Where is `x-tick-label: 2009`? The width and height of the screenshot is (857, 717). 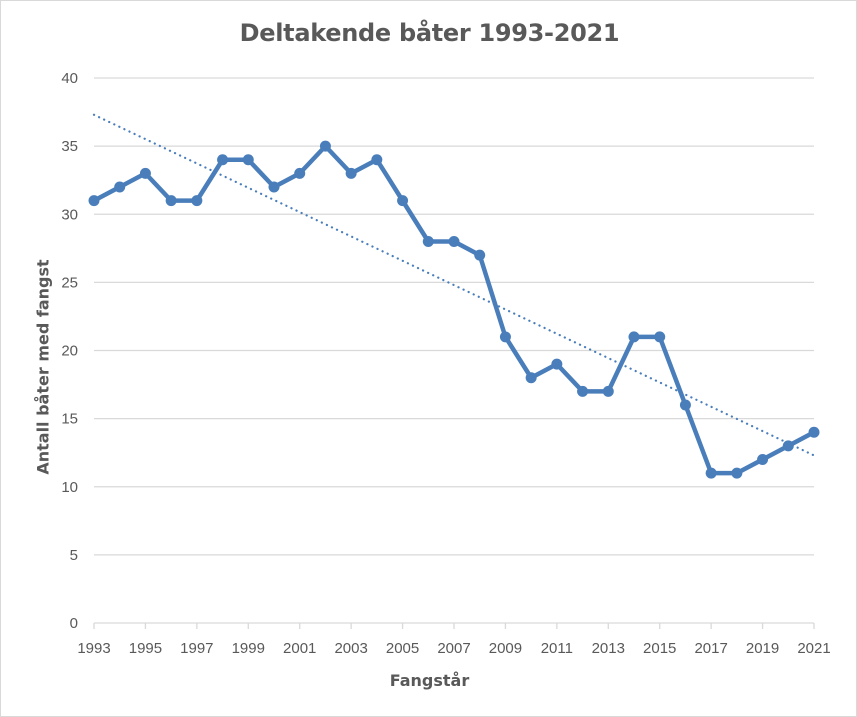
x-tick-label: 2009 is located at coordinates (505, 648).